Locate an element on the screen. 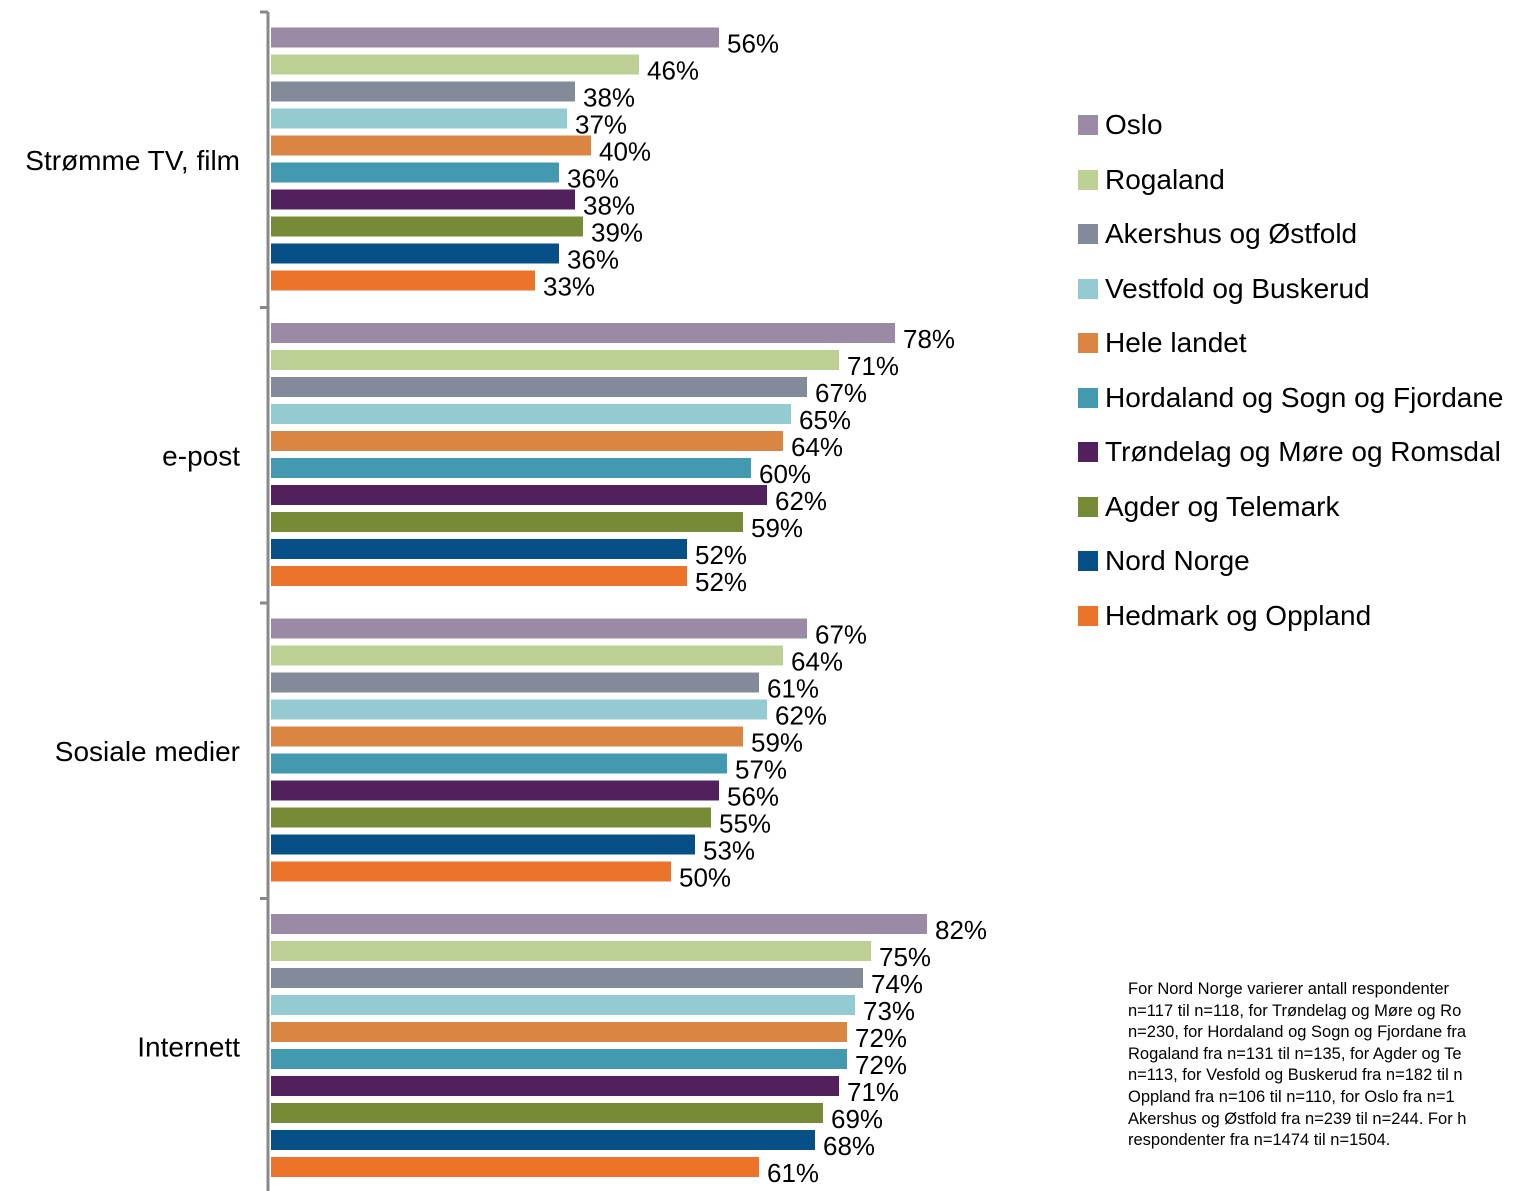 This screenshot has height=1191, width=1515. data-label: 68% is located at coordinates (849, 1146).